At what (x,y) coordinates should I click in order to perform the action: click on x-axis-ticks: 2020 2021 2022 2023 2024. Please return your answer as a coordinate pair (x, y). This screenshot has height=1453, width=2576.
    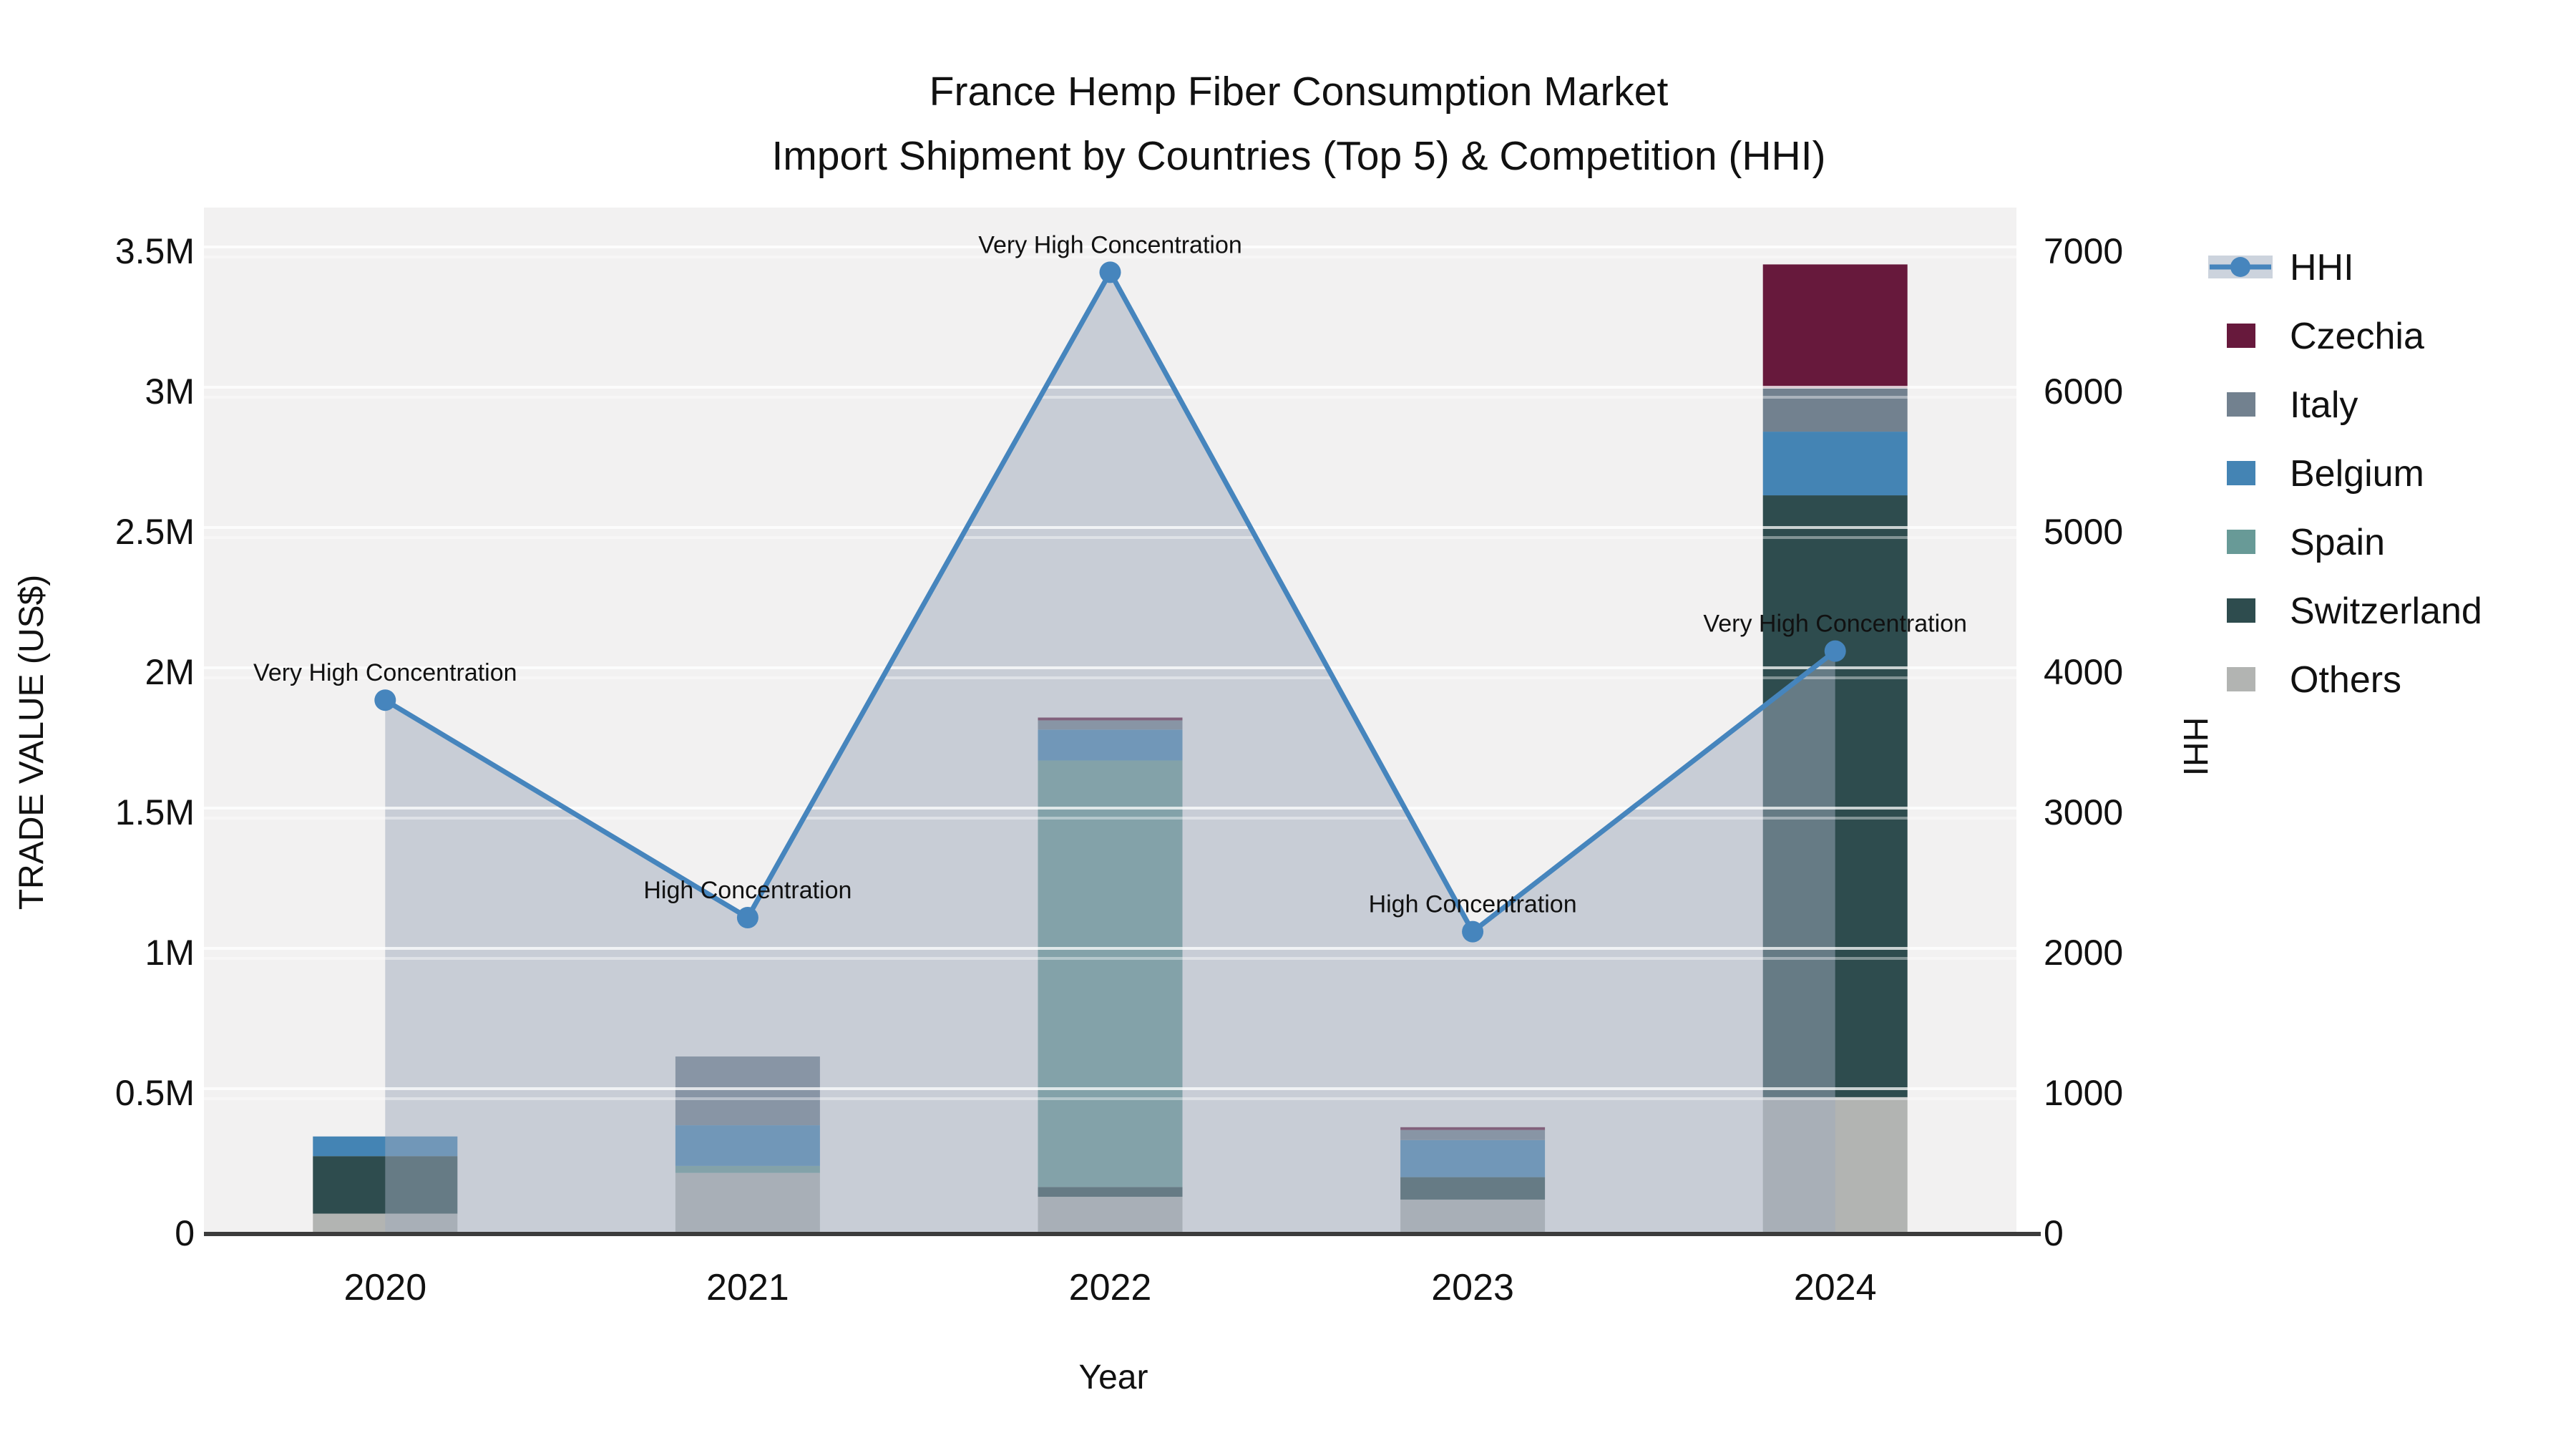
    Looking at the image, I should click on (1109, 1287).